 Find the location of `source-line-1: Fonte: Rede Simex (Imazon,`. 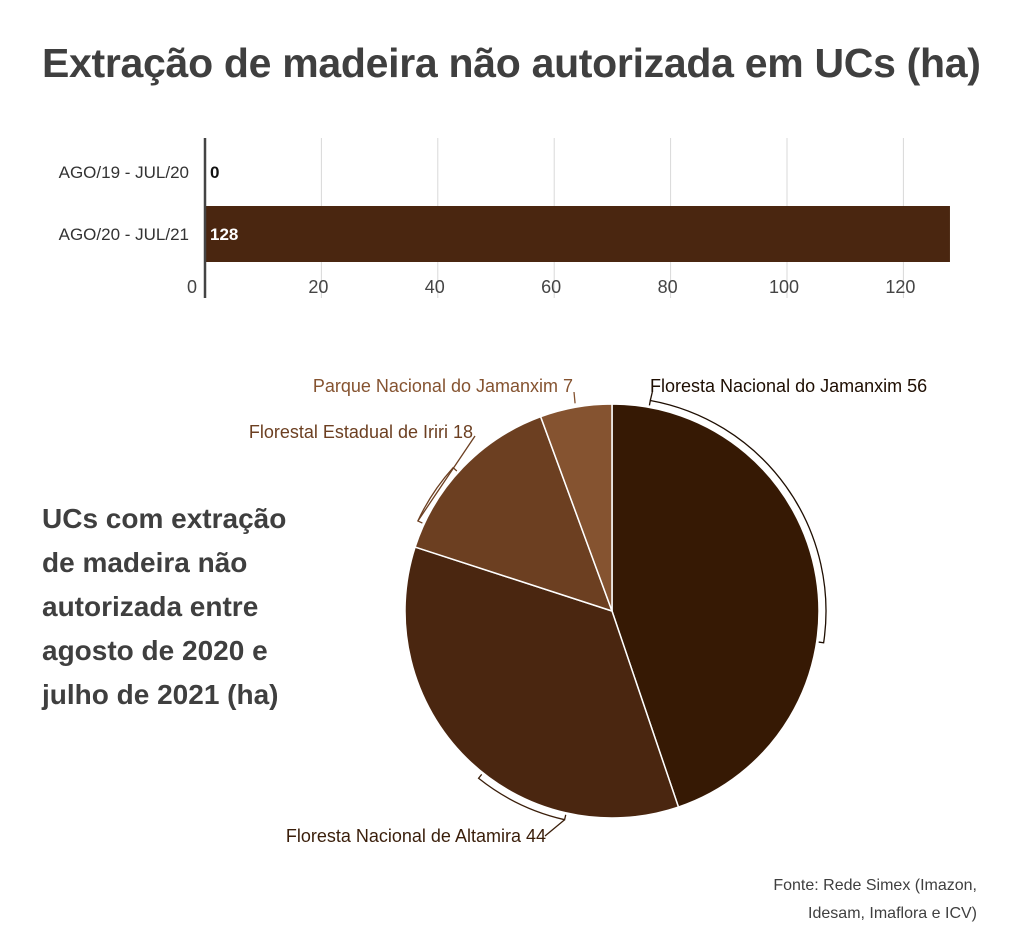

source-line-1: Fonte: Rede Simex (Imazon, is located at coordinates (875, 885).